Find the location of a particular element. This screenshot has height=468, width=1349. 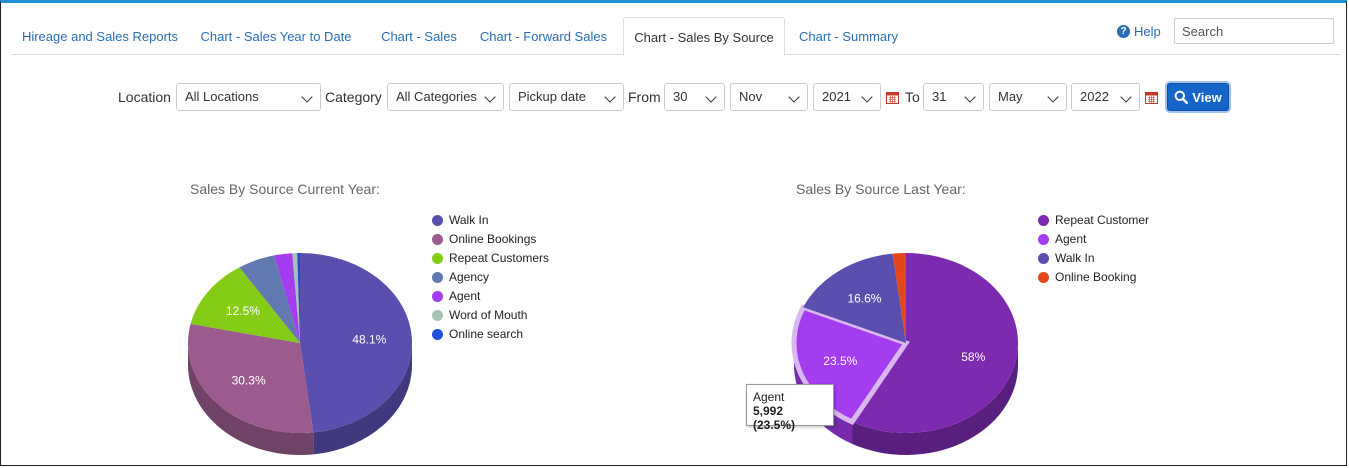

pie-side-online-bookings is located at coordinates (251, 399).